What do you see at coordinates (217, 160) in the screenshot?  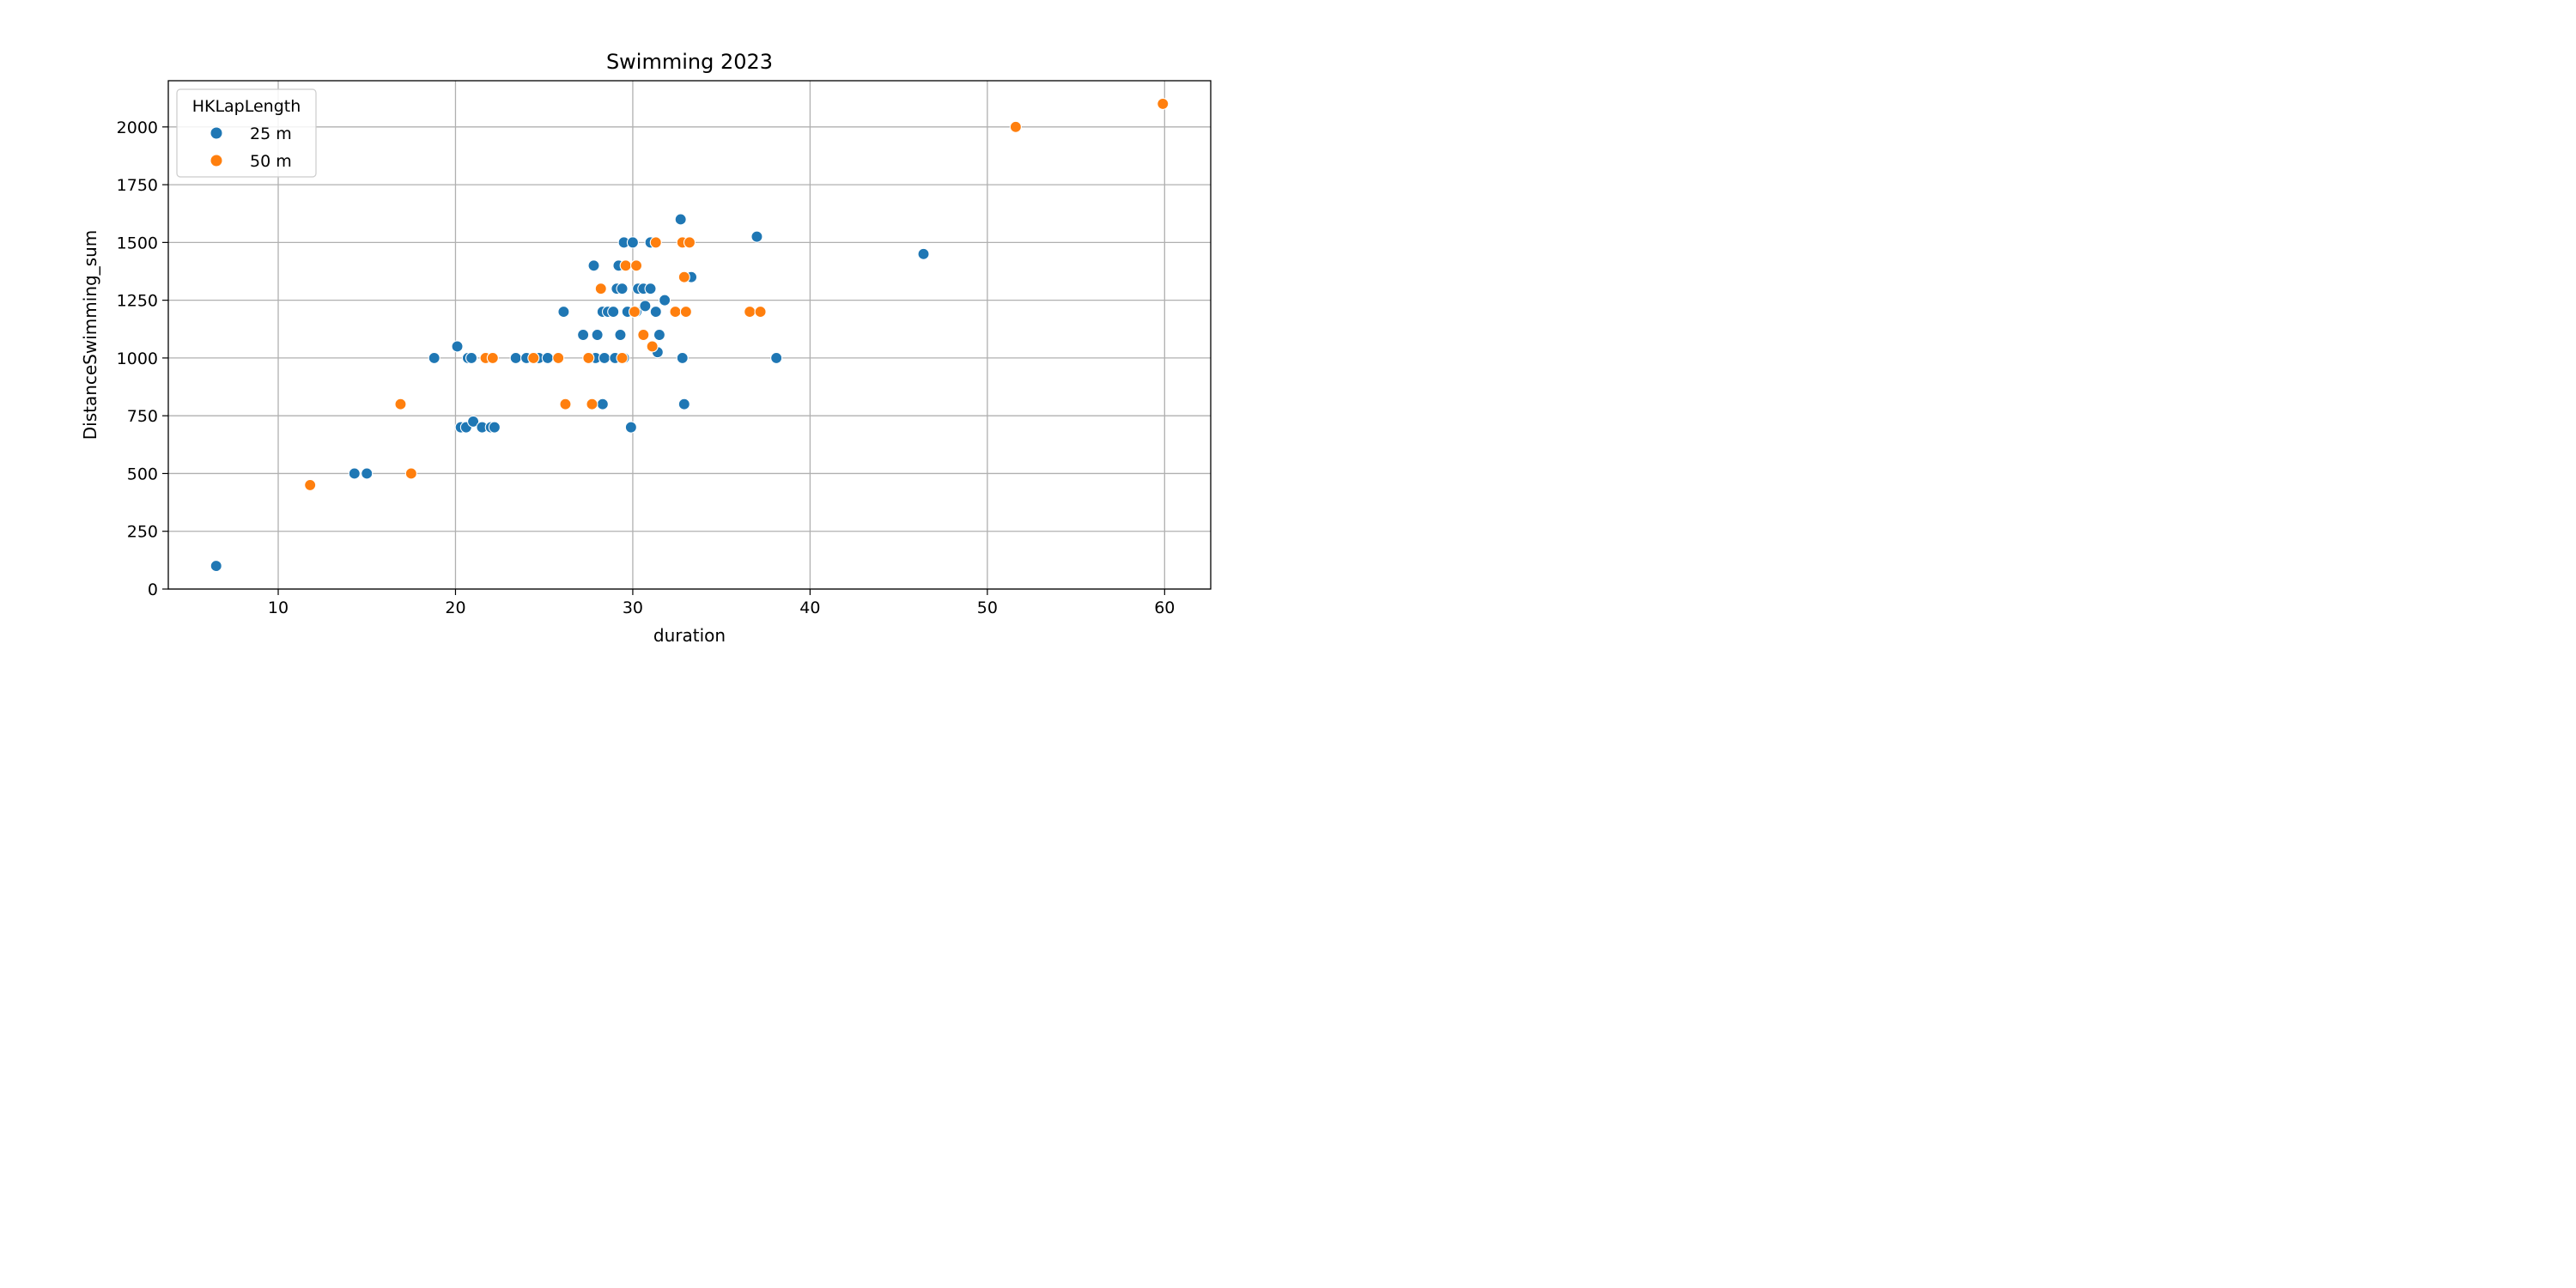 I see `legend-marker-50m` at bounding box center [217, 160].